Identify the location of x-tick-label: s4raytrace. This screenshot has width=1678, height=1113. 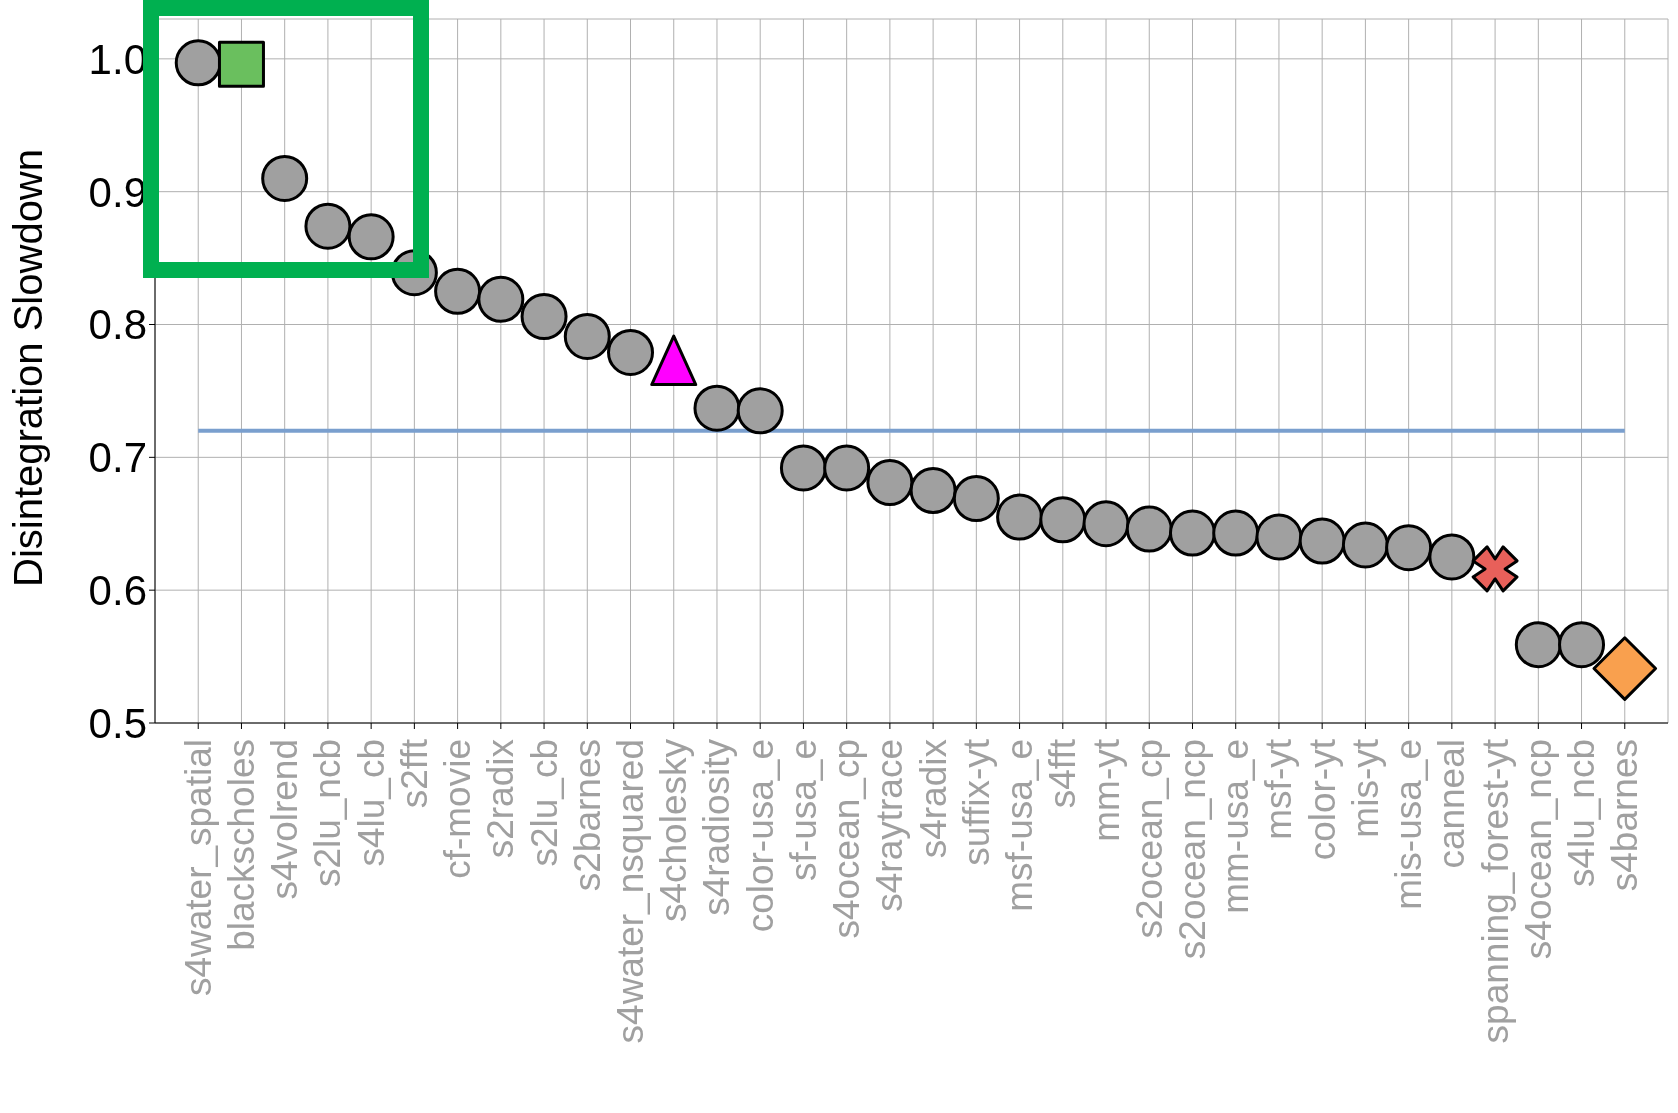
(890, 825).